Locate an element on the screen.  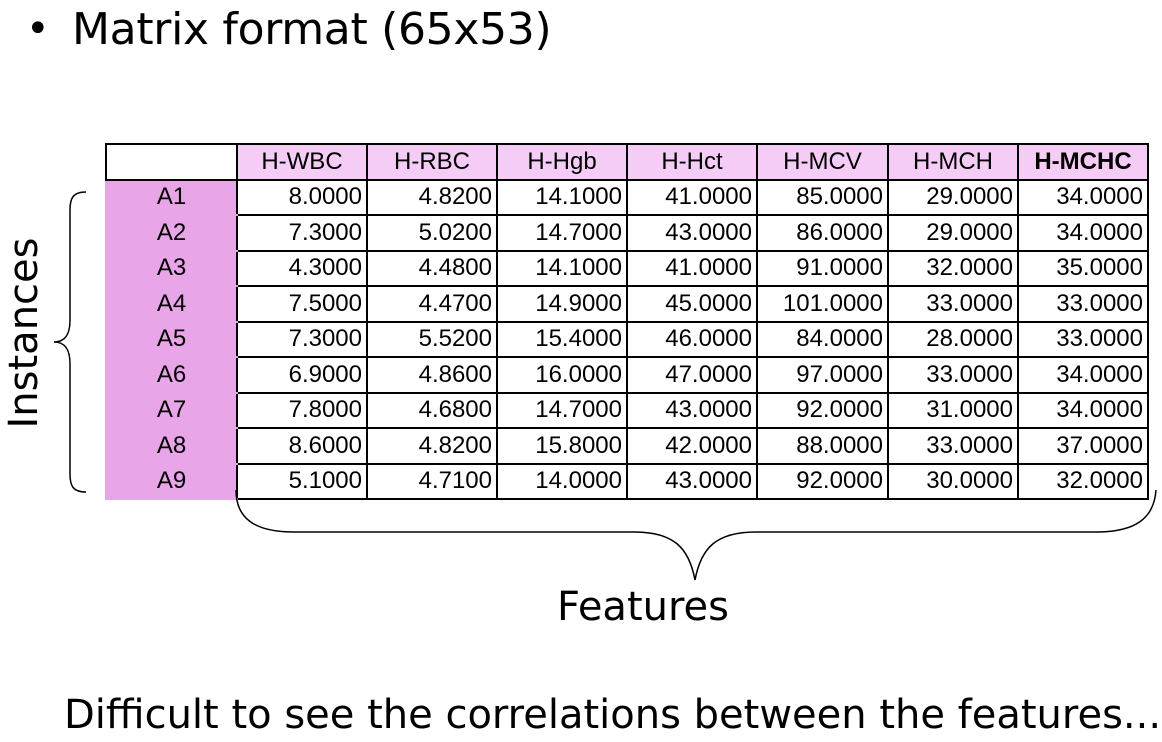
row-label-cell: A5 is located at coordinates (171, 339).